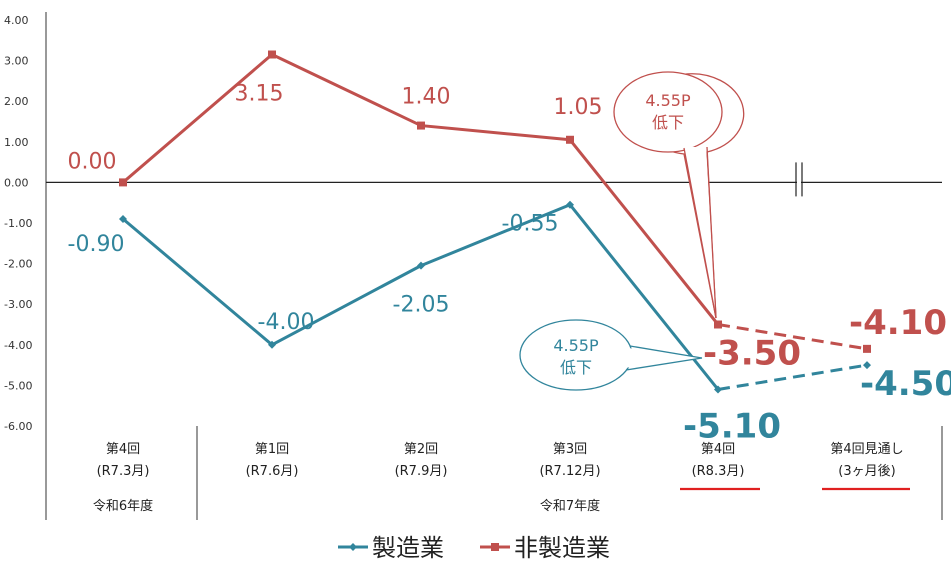 The height and width of the screenshot is (569, 951). I want to click on data-label: 3.15, so click(259, 94).